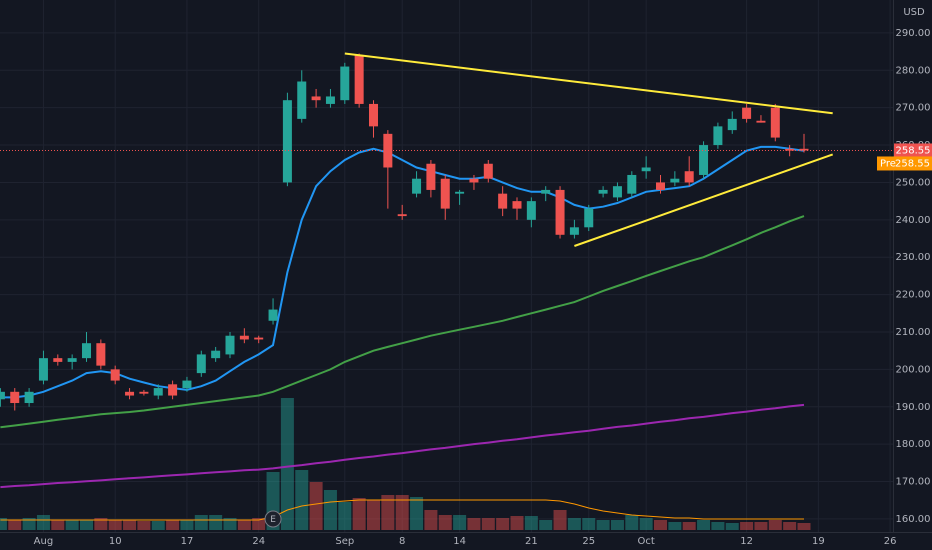  I want to click on earnings-label: E, so click(273, 520).